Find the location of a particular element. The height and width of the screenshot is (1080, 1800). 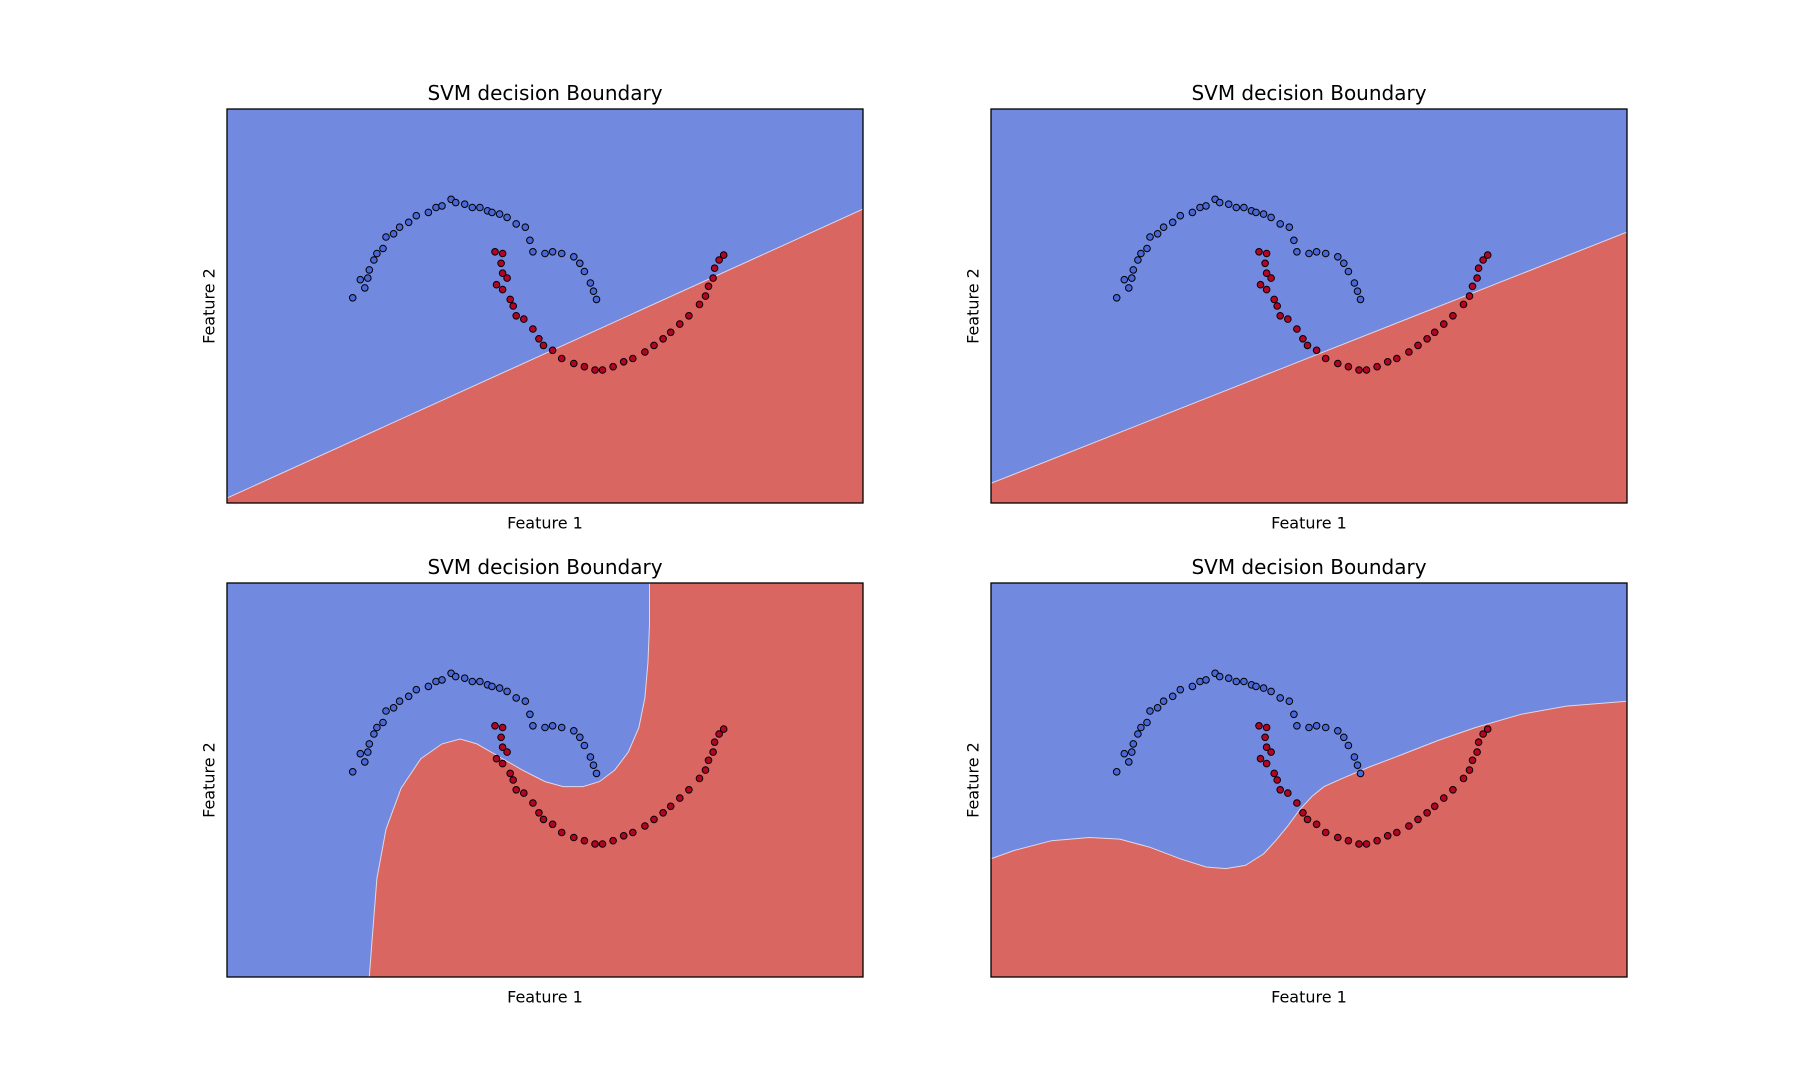

class-region-red is located at coordinates (1309, 367).